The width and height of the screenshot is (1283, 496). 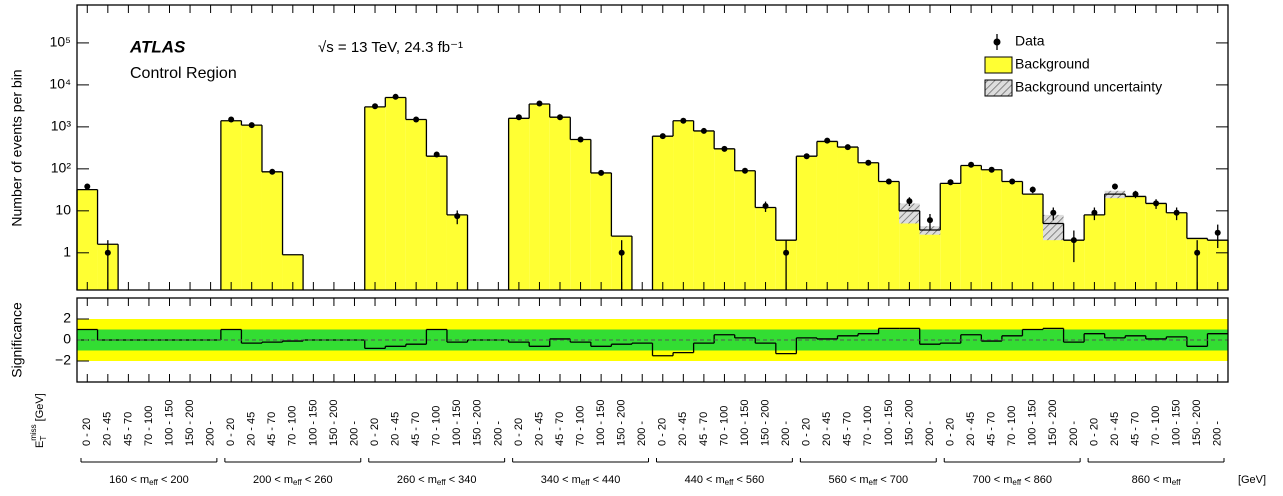 I want to click on x-unit: [GeV], so click(x=1252, y=480).